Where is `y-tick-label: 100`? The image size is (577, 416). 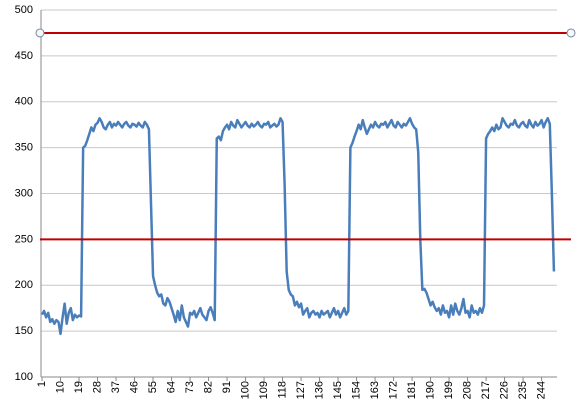 y-tick-label: 100 is located at coordinates (24, 377).